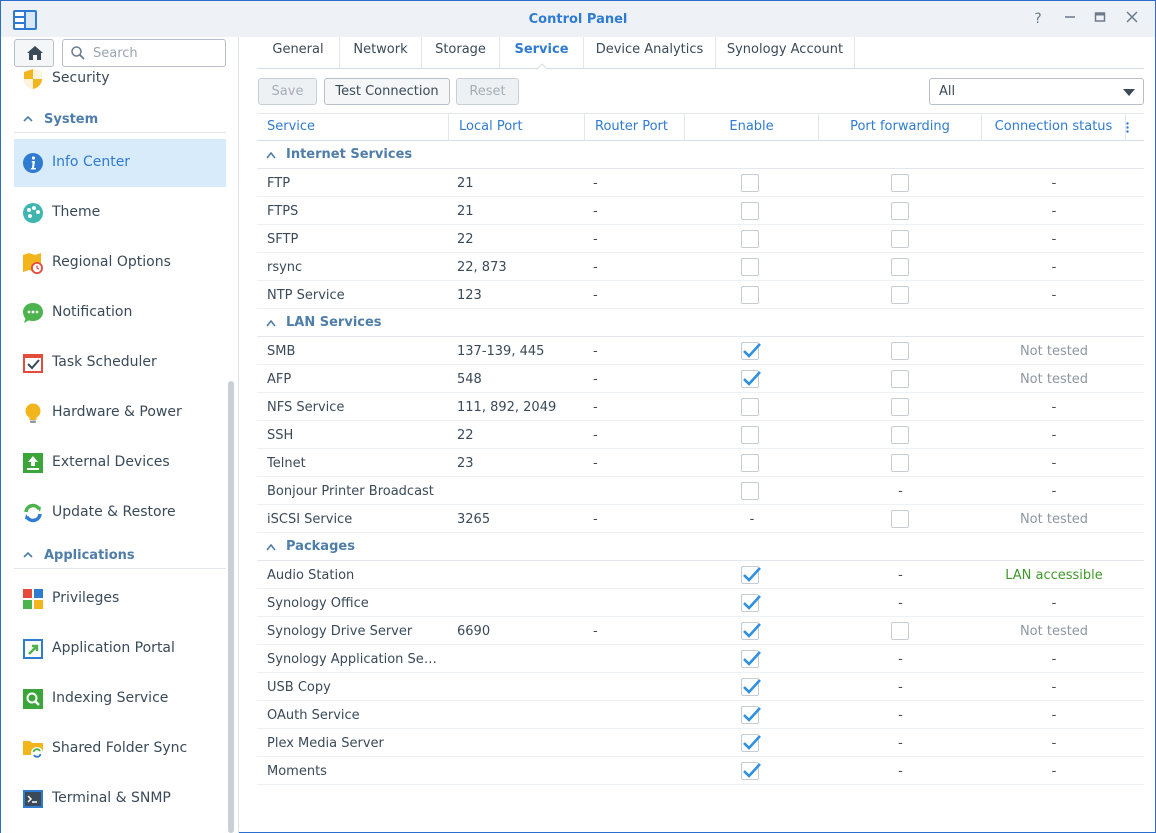  What do you see at coordinates (334, 322) in the screenshot?
I see `group-label: LAN Services` at bounding box center [334, 322].